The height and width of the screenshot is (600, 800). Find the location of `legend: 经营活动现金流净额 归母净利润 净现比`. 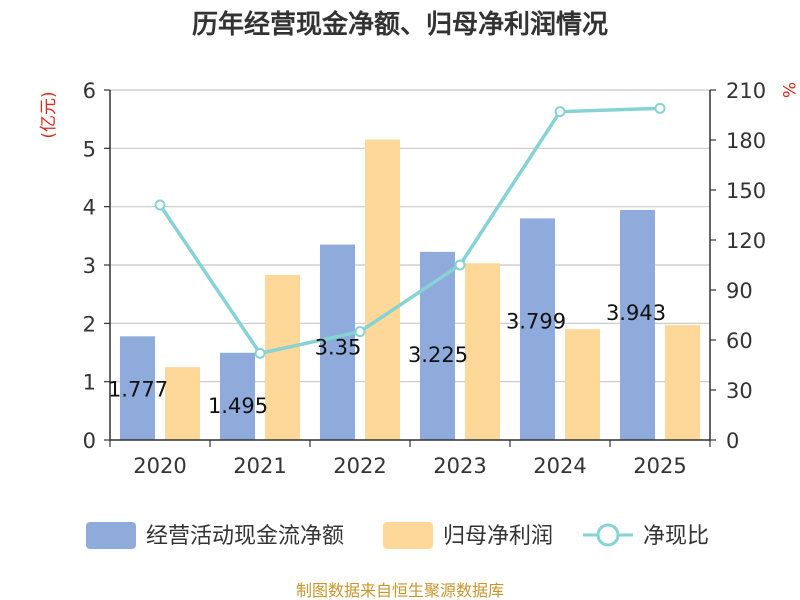

legend: 经营活动现金流净额 归母净利润 净现比 is located at coordinates (397, 535).